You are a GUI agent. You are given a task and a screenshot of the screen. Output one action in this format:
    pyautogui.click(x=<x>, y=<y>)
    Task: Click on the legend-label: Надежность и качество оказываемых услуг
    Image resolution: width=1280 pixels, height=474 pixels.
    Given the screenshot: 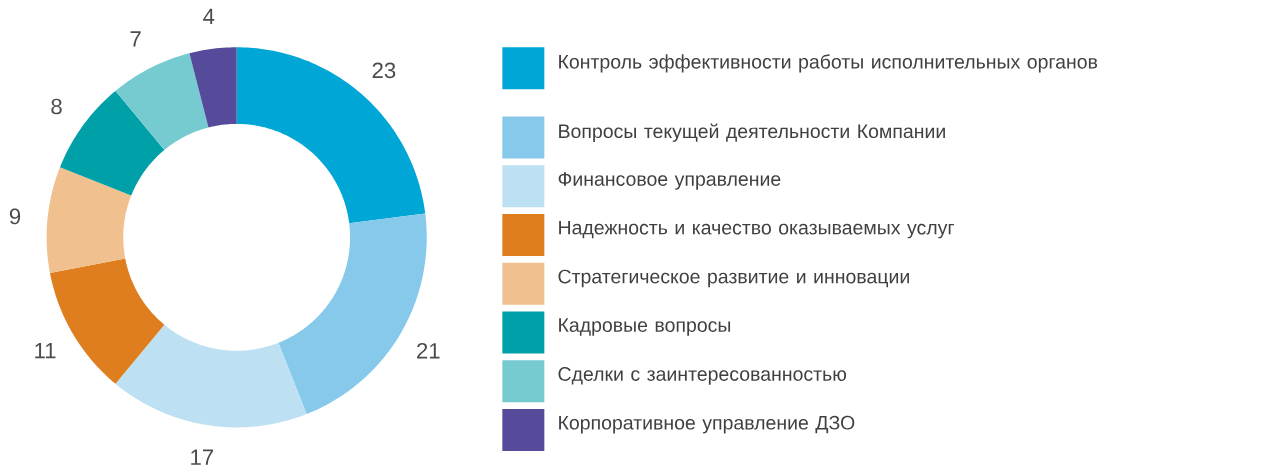 What is the action you would take?
    pyautogui.click(x=756, y=230)
    